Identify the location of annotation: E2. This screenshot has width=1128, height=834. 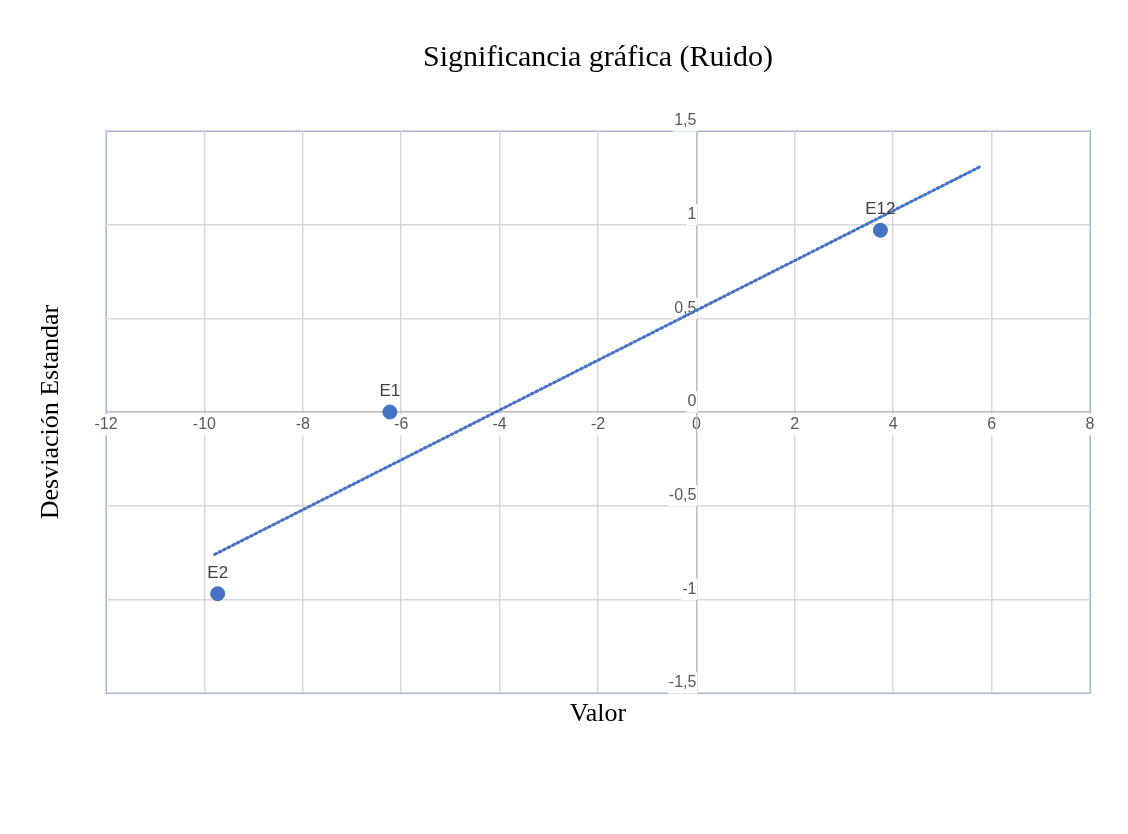
(218, 572).